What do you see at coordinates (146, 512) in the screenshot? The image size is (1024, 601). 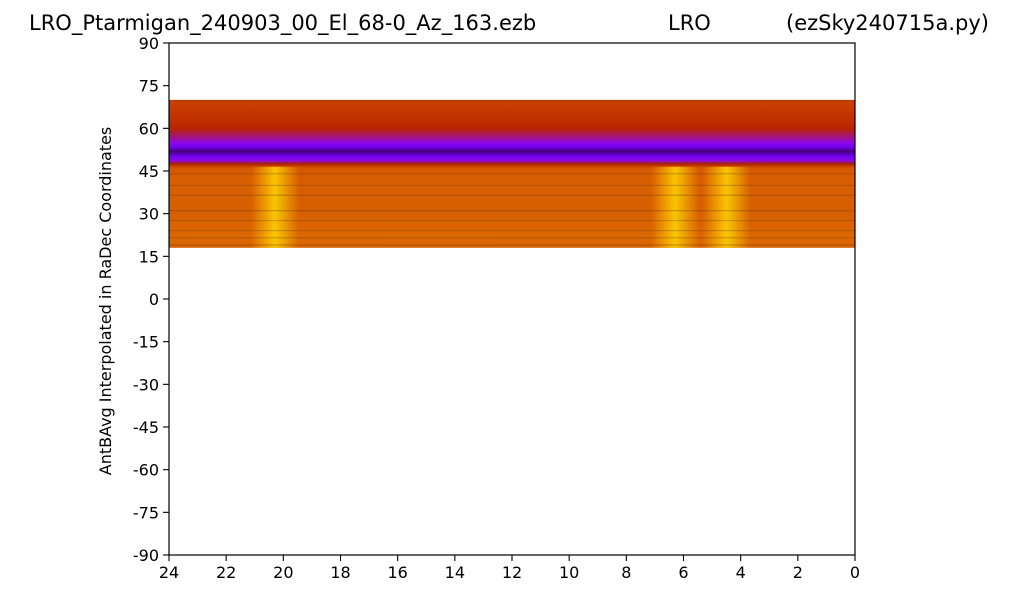 I see `y-tick-label: -75` at bounding box center [146, 512].